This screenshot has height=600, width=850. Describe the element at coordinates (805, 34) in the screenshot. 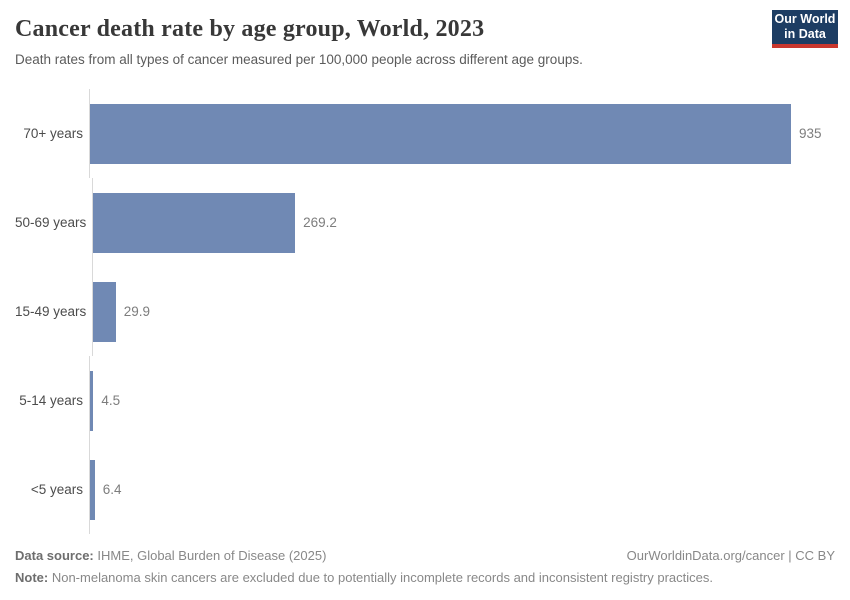

I see `owid-logo-line2: in Data` at that location.